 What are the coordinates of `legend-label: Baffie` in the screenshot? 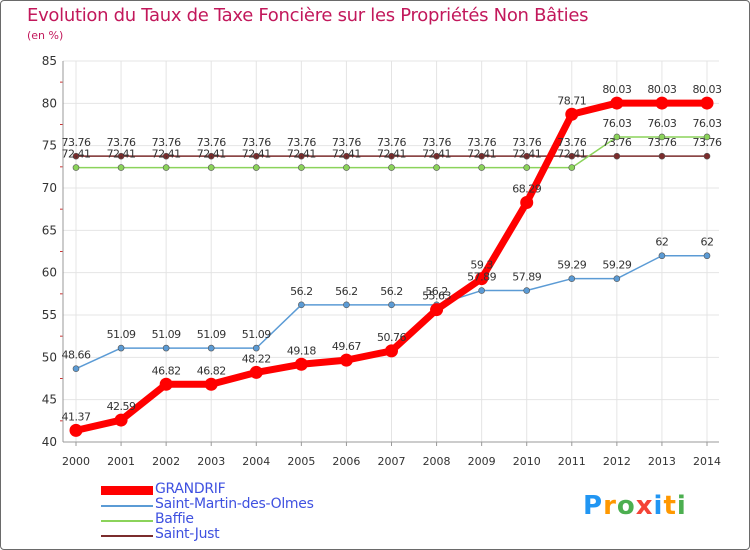 It's located at (174, 519).